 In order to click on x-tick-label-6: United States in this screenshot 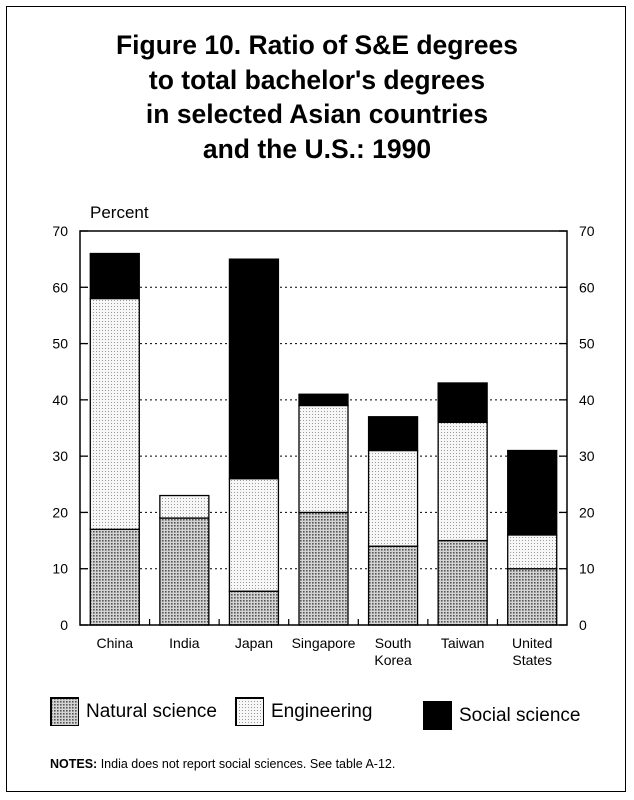, I will do `click(532, 651)`.